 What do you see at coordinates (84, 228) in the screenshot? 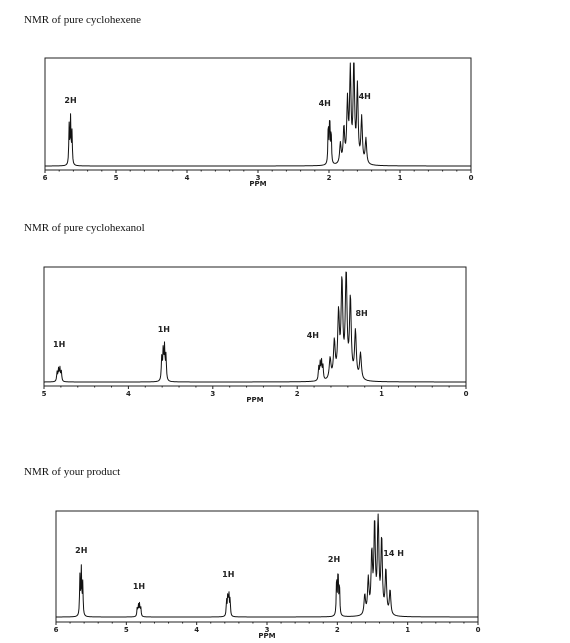
I see `chart-title-cyclohexanol: NMR of pure cyclohexanol` at bounding box center [84, 228].